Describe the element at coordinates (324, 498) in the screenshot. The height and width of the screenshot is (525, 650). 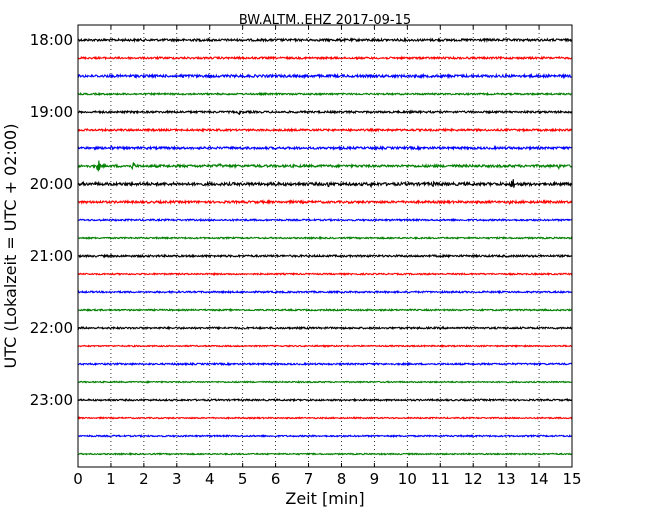
I see `x-axis-label: Zeit [min]` at that location.